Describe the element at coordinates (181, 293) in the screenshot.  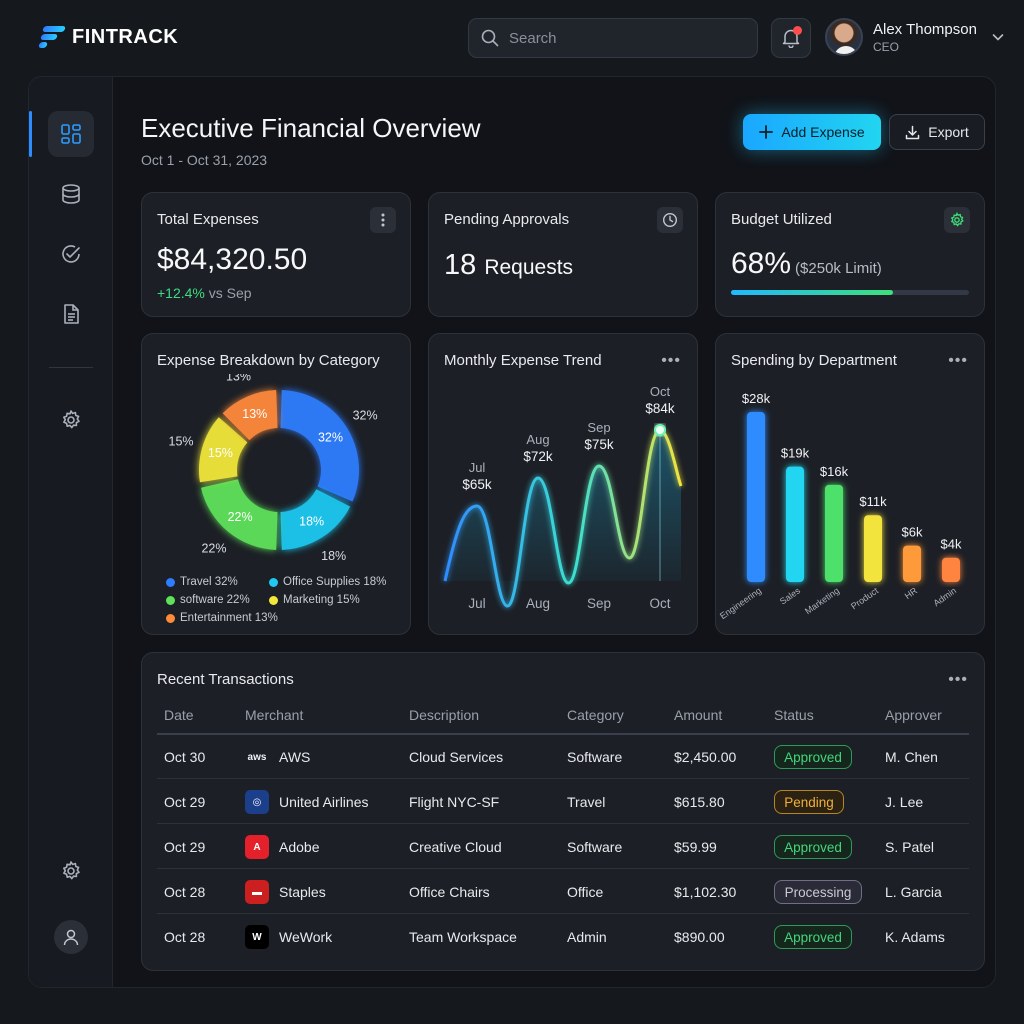
I see `delta-value: +12.4%` at that location.